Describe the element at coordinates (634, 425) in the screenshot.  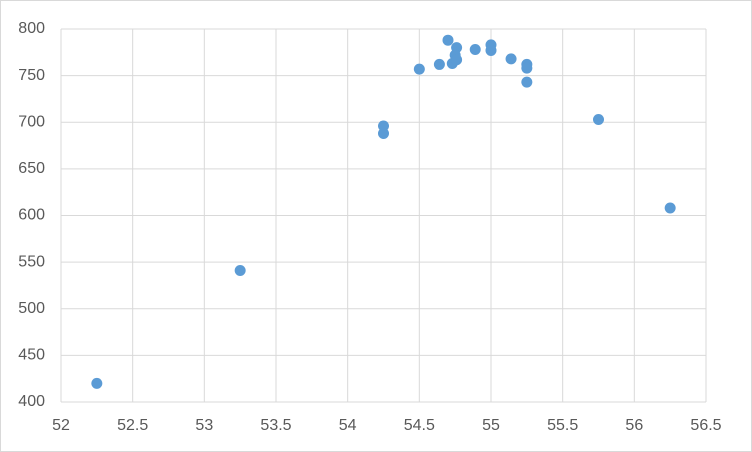
I see `x-tick-label: 56` at that location.